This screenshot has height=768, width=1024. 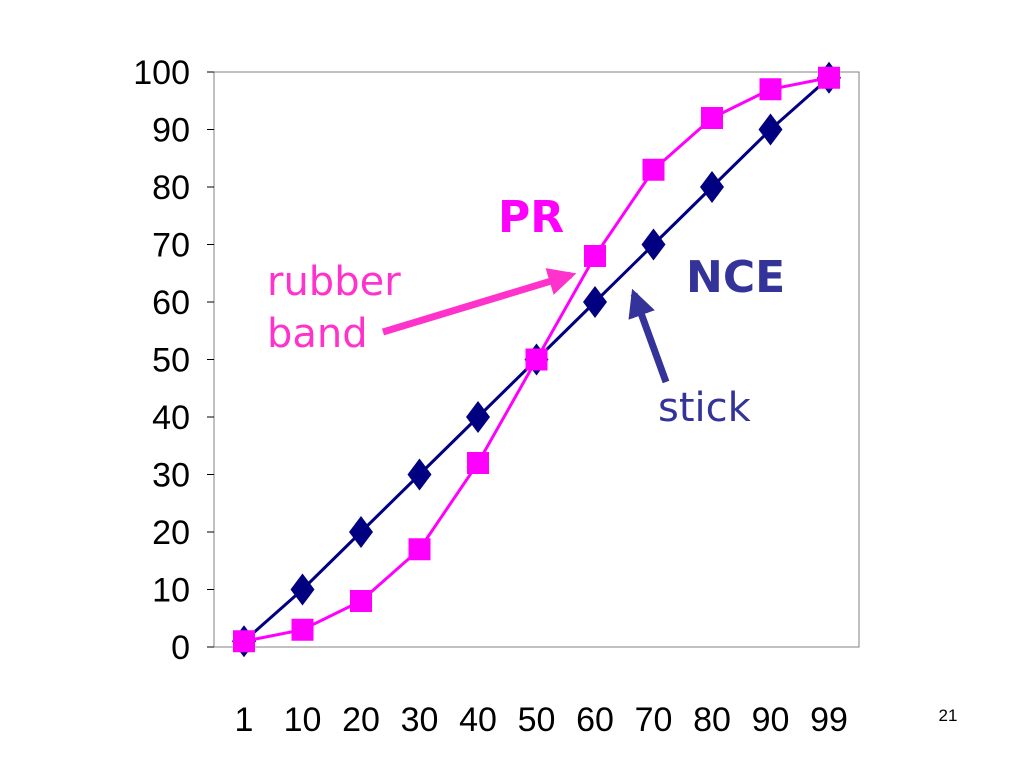 I want to click on y-axis: 0 10 20 30 40 50 60 70 80 90 100, so click(x=173, y=360).